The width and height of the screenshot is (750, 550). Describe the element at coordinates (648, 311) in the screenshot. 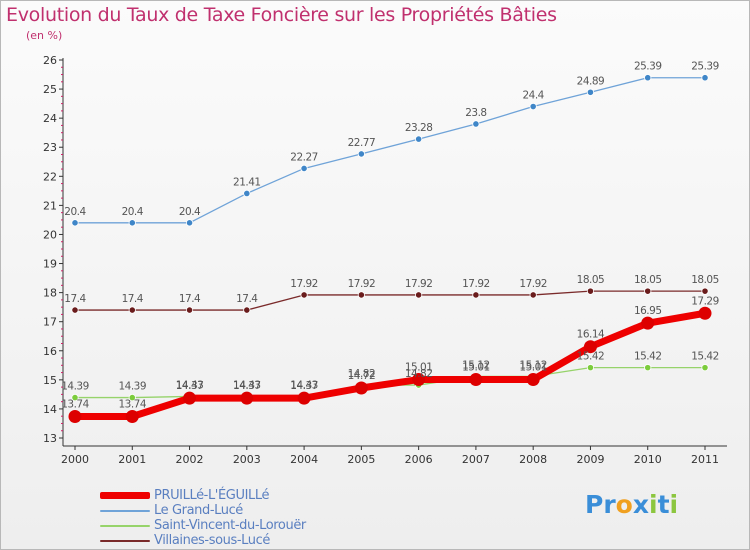

I see `data-label: 16.95` at that location.